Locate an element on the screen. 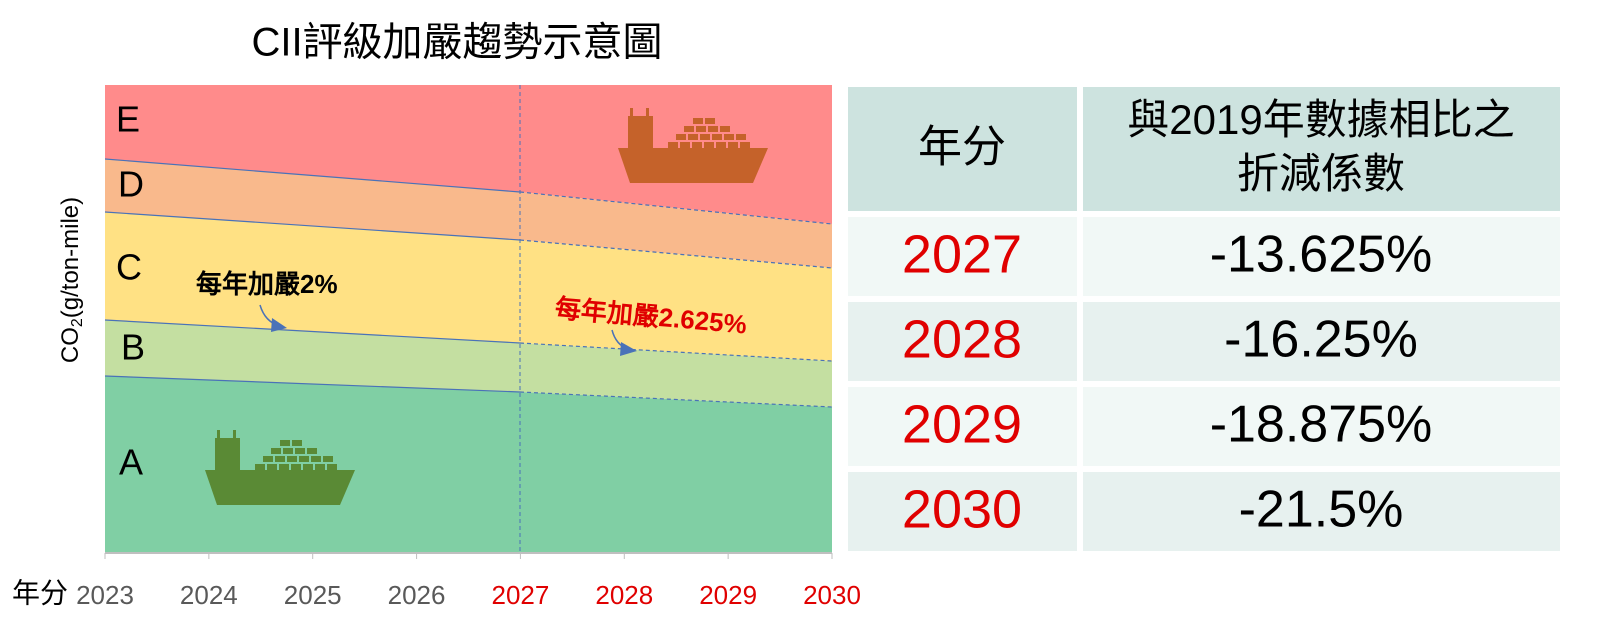 Image resolution: width=1607 pixels, height=640 pixels. table-year: 2029 is located at coordinates (962, 424).